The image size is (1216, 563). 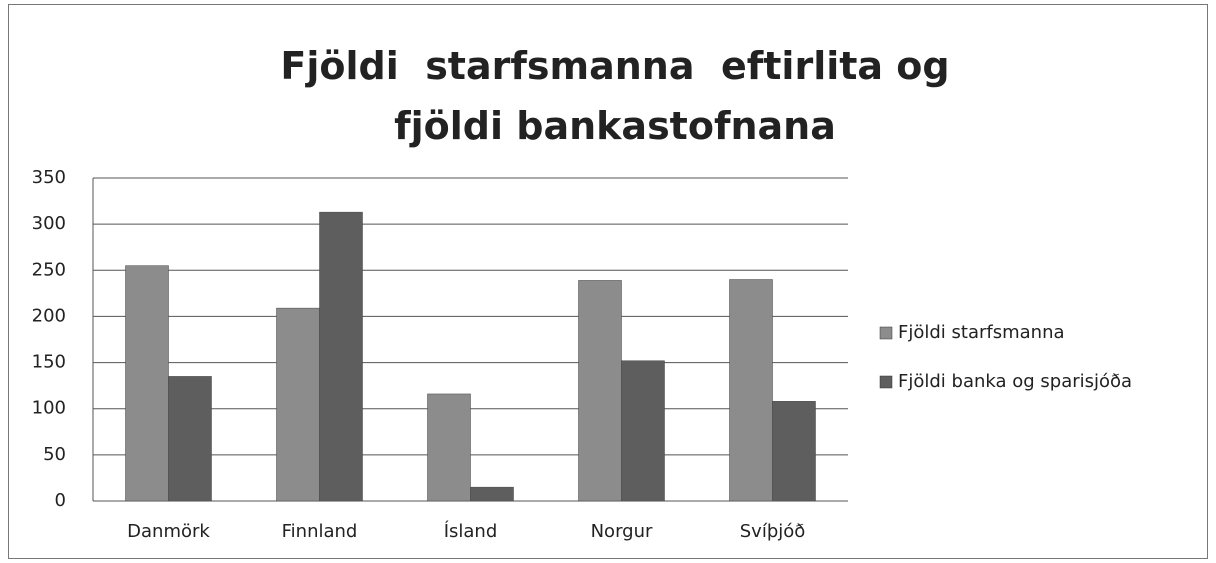 What do you see at coordinates (54, 454) in the screenshot?
I see `y-tick-label: 50` at bounding box center [54, 454].